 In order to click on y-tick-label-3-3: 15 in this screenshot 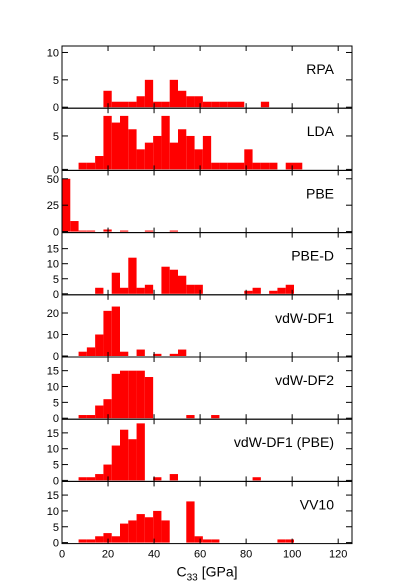, I will do `click(53, 250)`.